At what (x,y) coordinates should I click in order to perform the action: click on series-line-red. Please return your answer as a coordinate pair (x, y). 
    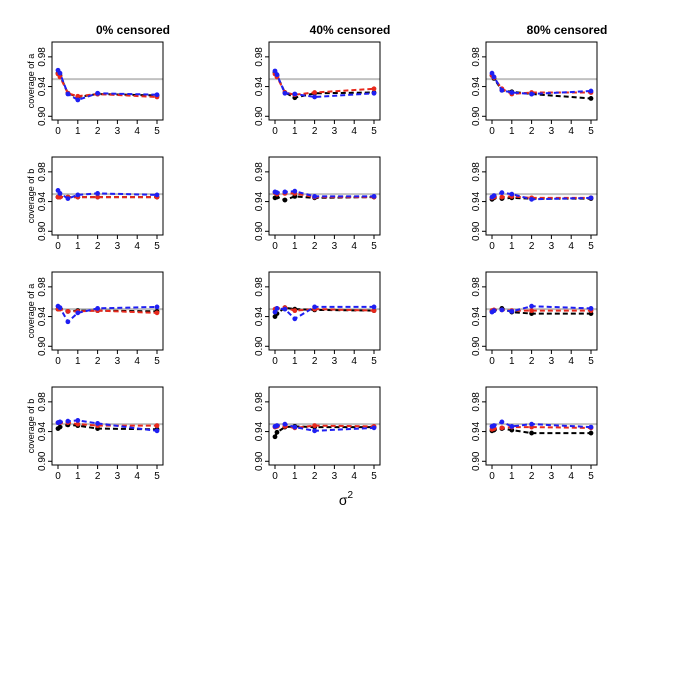
    Looking at the image, I should click on (541, 197).